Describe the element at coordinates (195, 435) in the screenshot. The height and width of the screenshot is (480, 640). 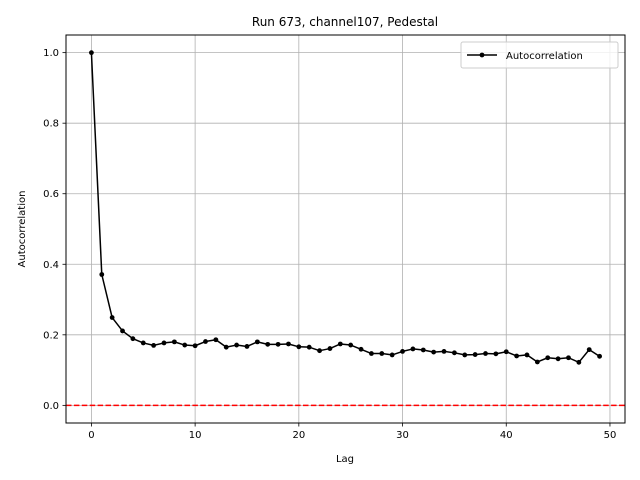
I see `x-tick-label: 10` at that location.